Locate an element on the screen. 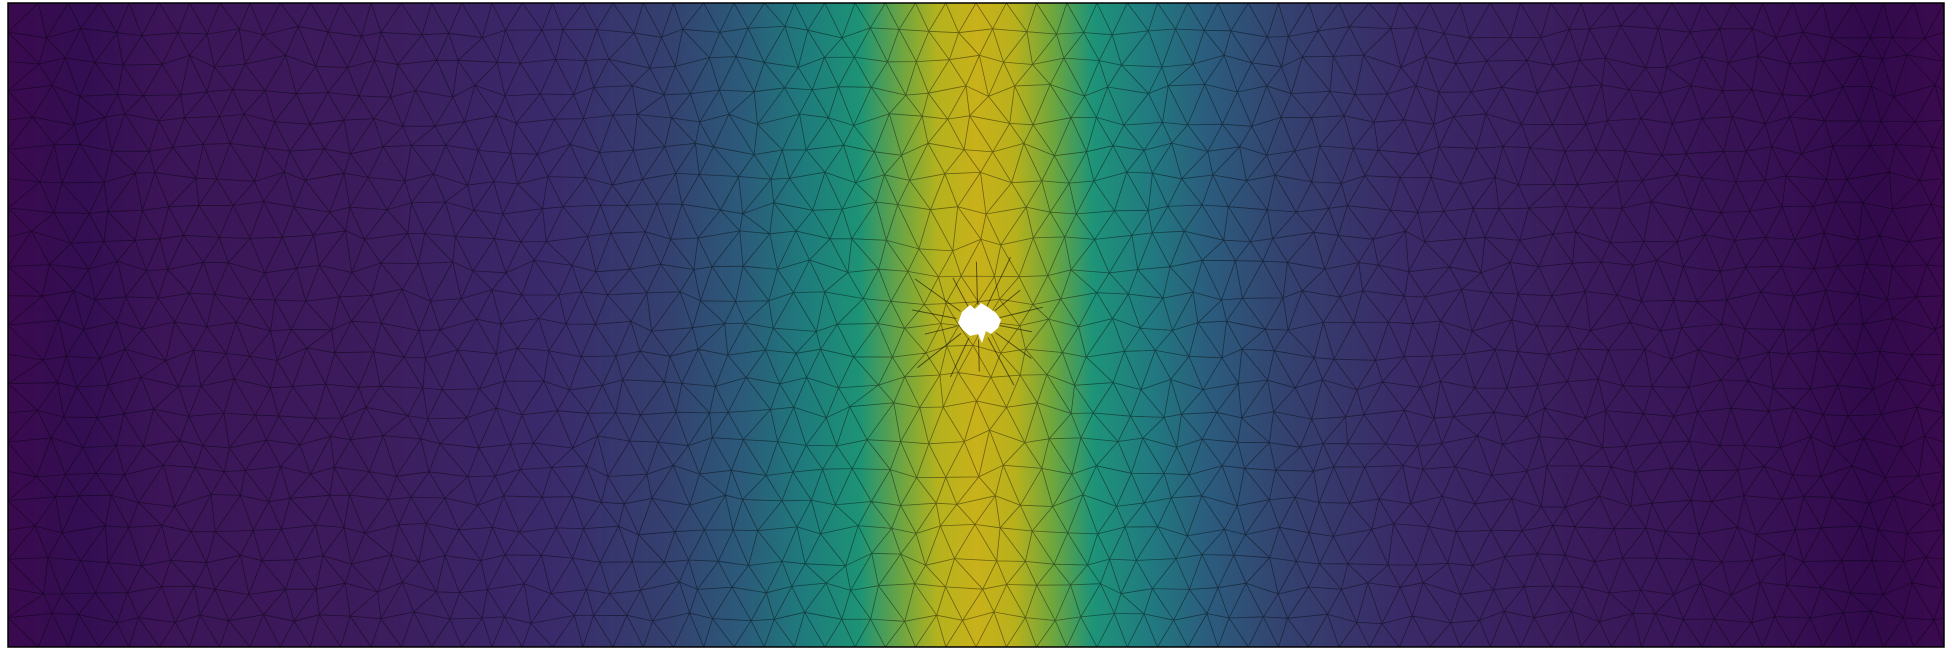 Image resolution: width=1952 pixels, height=650 pixels. hole-spoke-edges is located at coordinates (978, 321).